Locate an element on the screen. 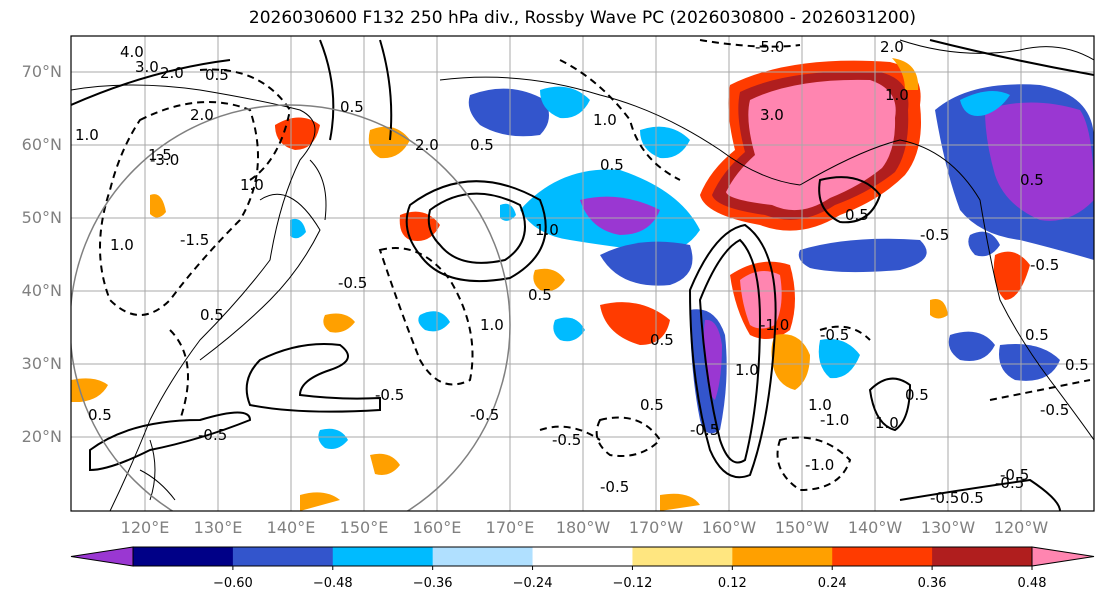  lat-label-30: 30°N is located at coordinates (41, 363).